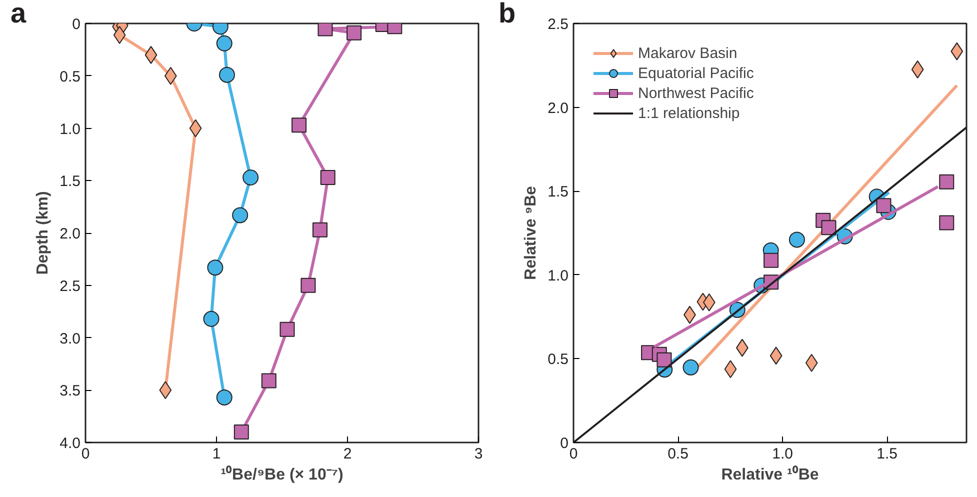  Describe the element at coordinates (688, 53) in the screenshot. I see `legend-label: Makarov Basin` at that location.